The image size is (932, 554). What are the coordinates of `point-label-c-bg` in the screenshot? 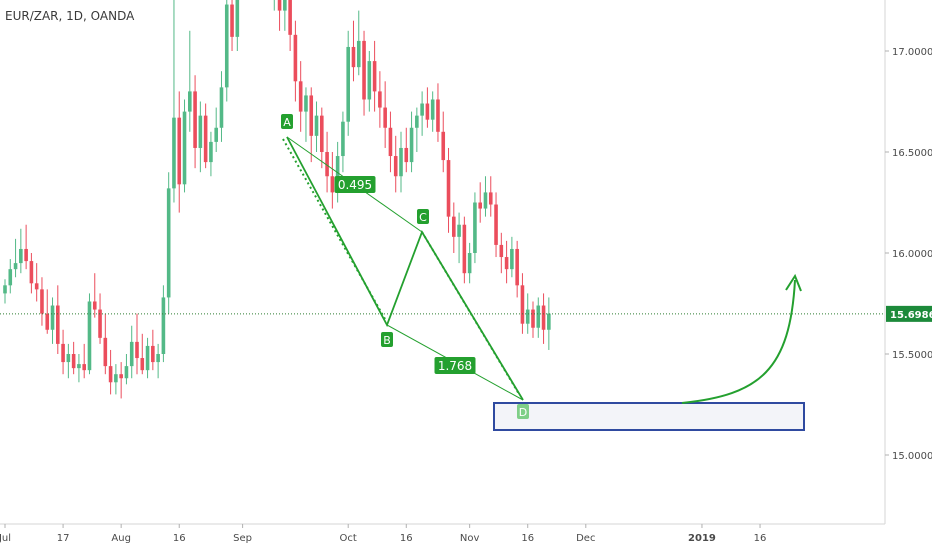 It's located at (423, 216).